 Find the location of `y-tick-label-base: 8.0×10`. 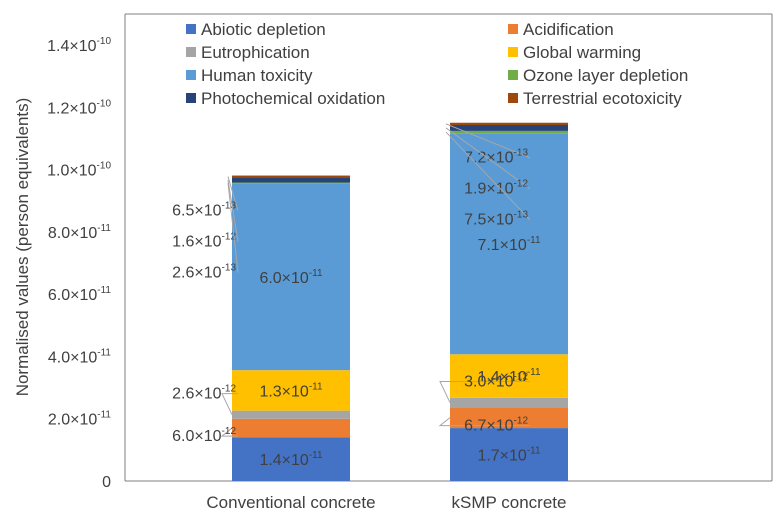

y-tick-label-base: 8.0×10 is located at coordinates (72, 233).